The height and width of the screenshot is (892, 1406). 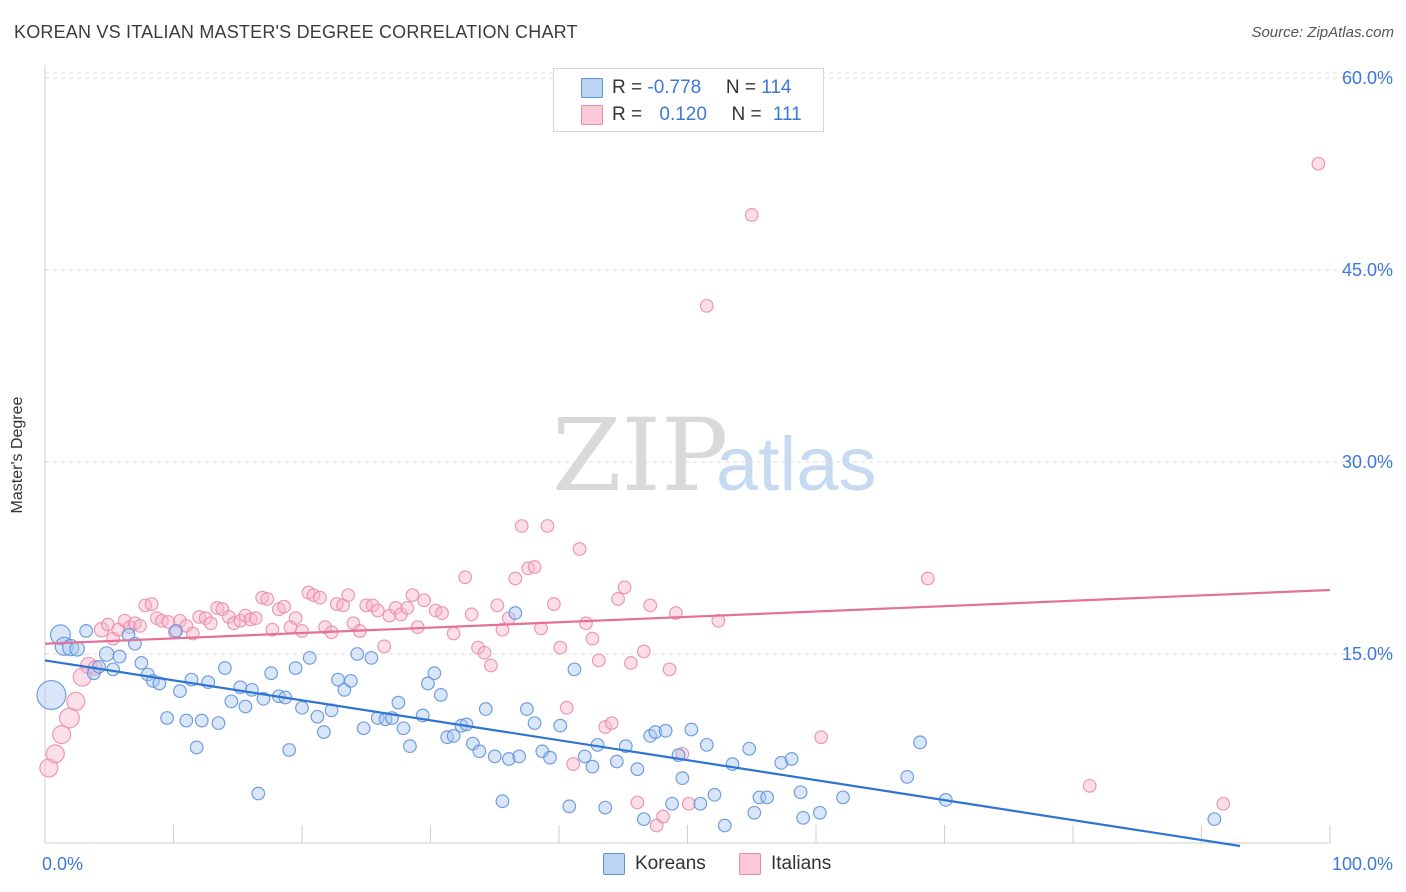 I want to click on chart-source: Source: ZipAtlas.com, so click(x=1322, y=32).